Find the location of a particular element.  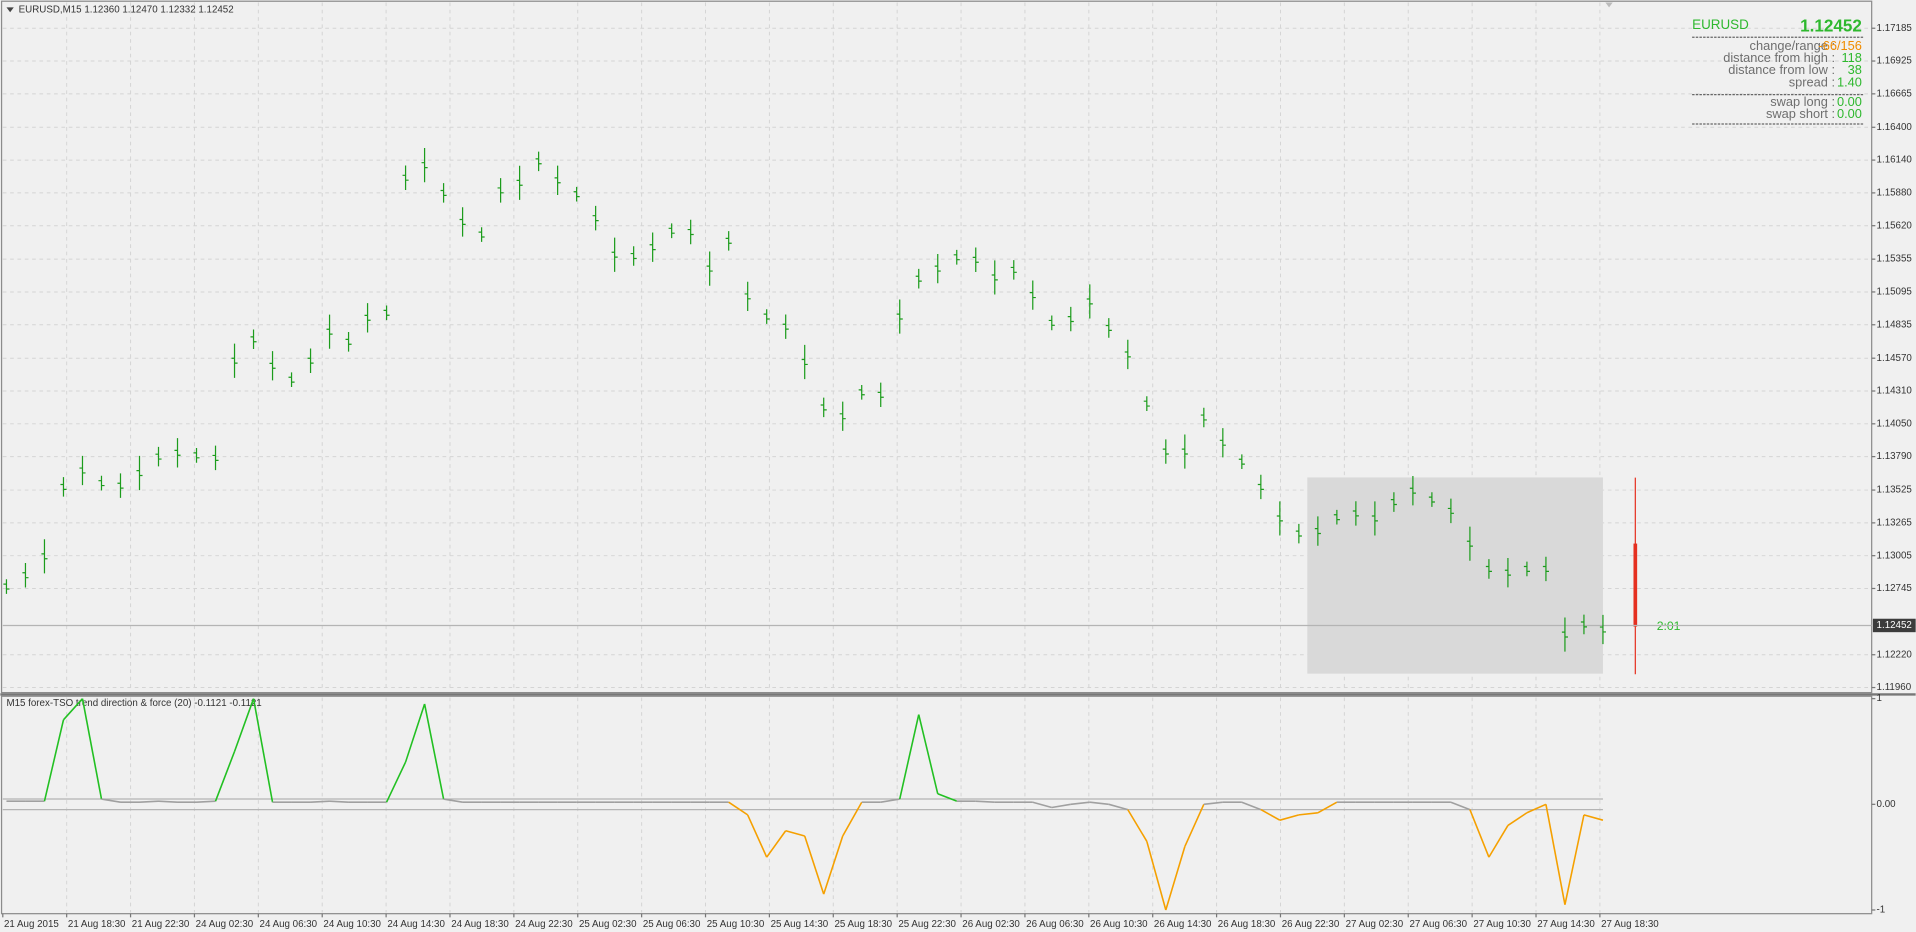

y-tick-label: 1.13525 is located at coordinates (1895, 490).